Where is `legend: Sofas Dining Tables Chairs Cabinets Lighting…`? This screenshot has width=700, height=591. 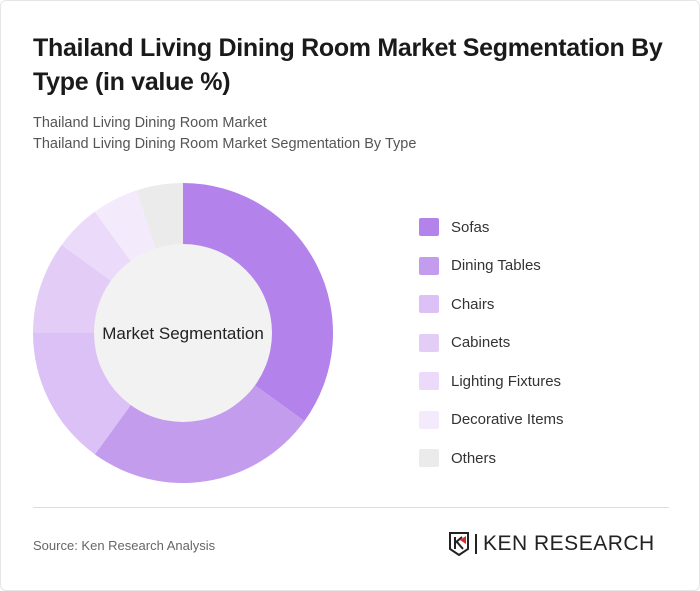 legend: Sofas Dining Tables Chairs Cabinets Lighting… is located at coordinates (491, 343).